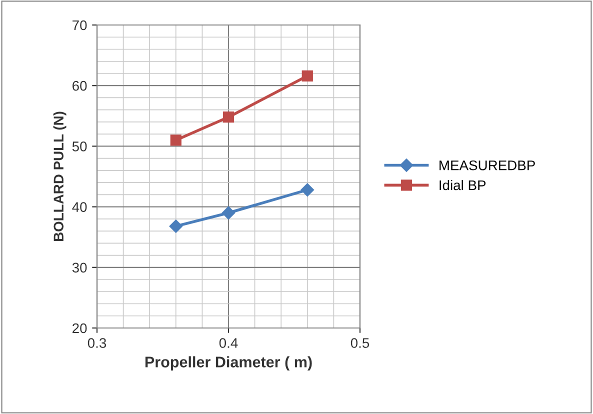 Image resolution: width=593 pixels, height=414 pixels. I want to click on y-tick-label: 70, so click(79, 25).